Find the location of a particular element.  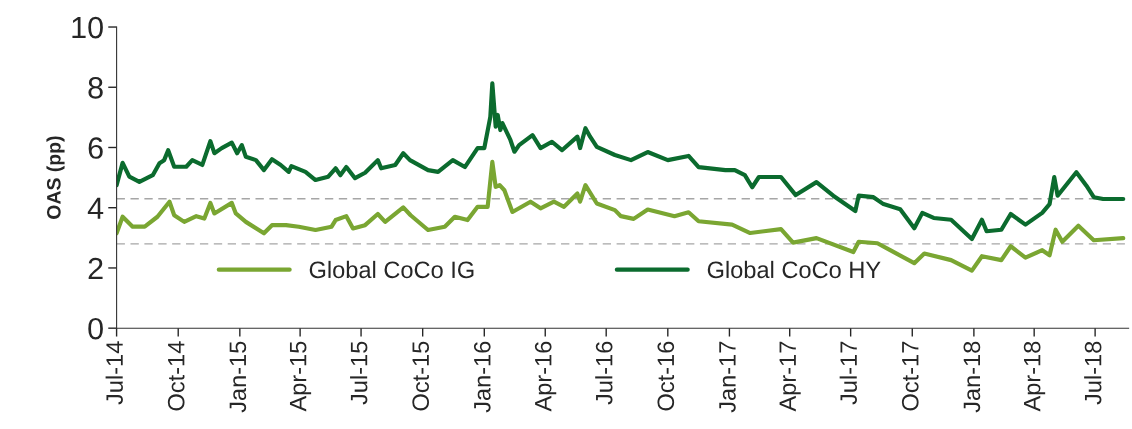

x-tick-label: Apr-15 is located at coordinates (300, 376).